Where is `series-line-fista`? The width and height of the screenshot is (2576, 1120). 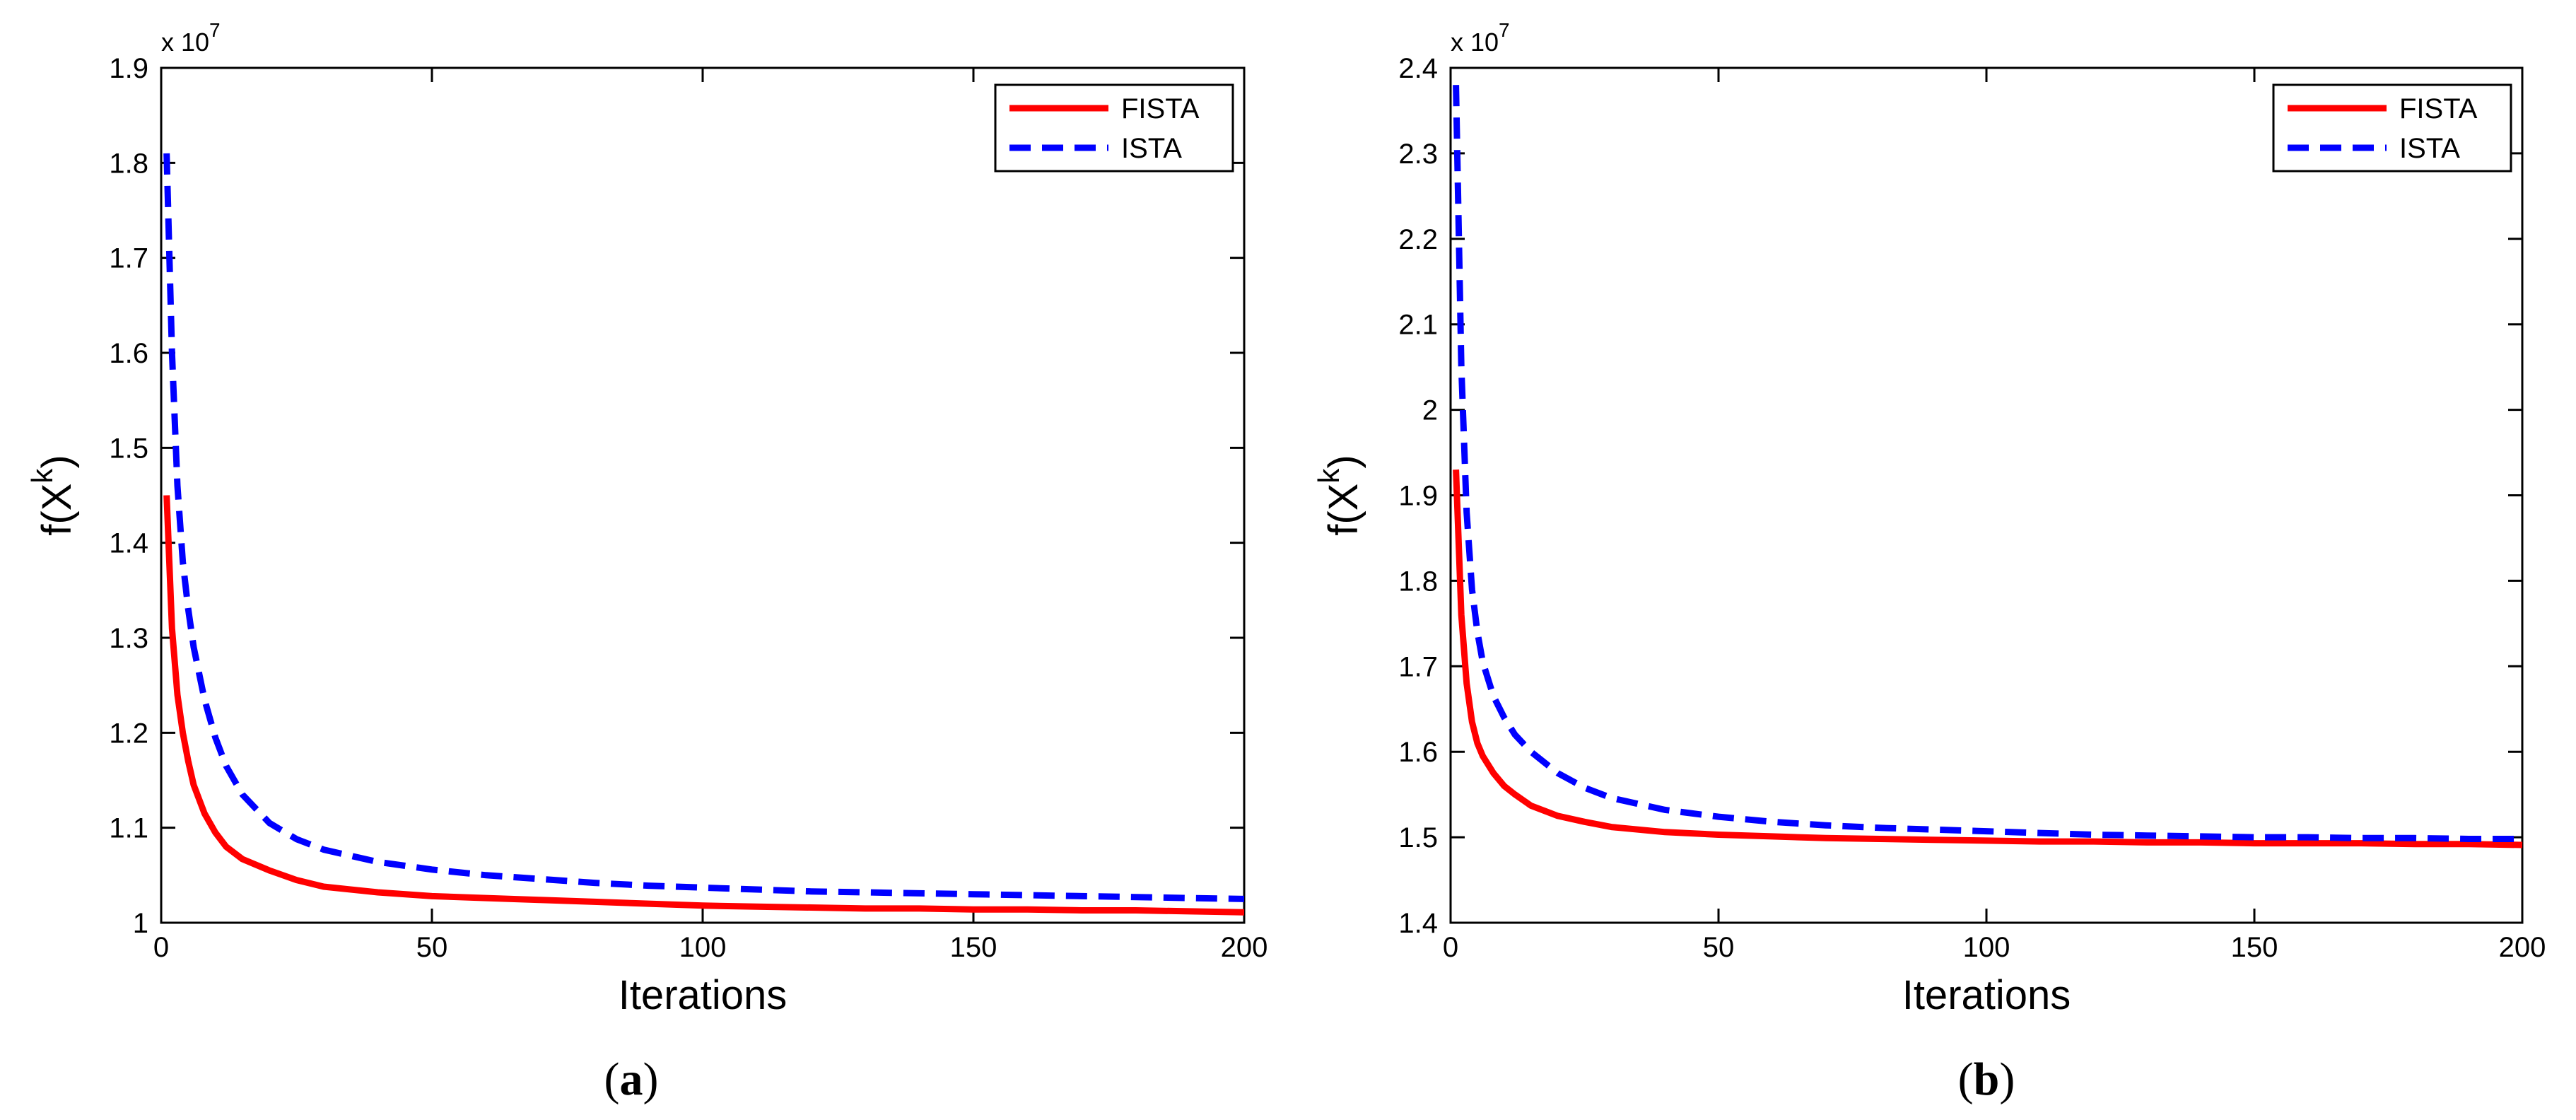 series-line-fista is located at coordinates (1988, 658).